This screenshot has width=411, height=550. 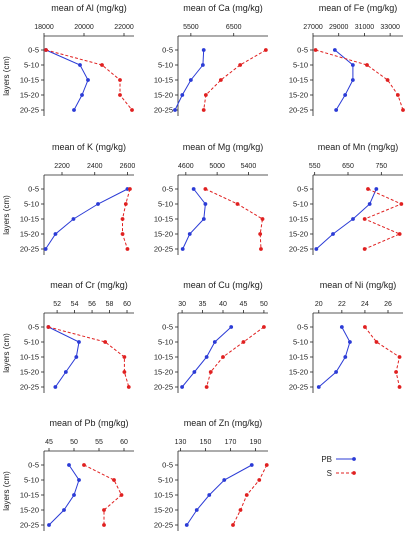 I want to click on x-tick-label: 5500, so click(x=191, y=27).